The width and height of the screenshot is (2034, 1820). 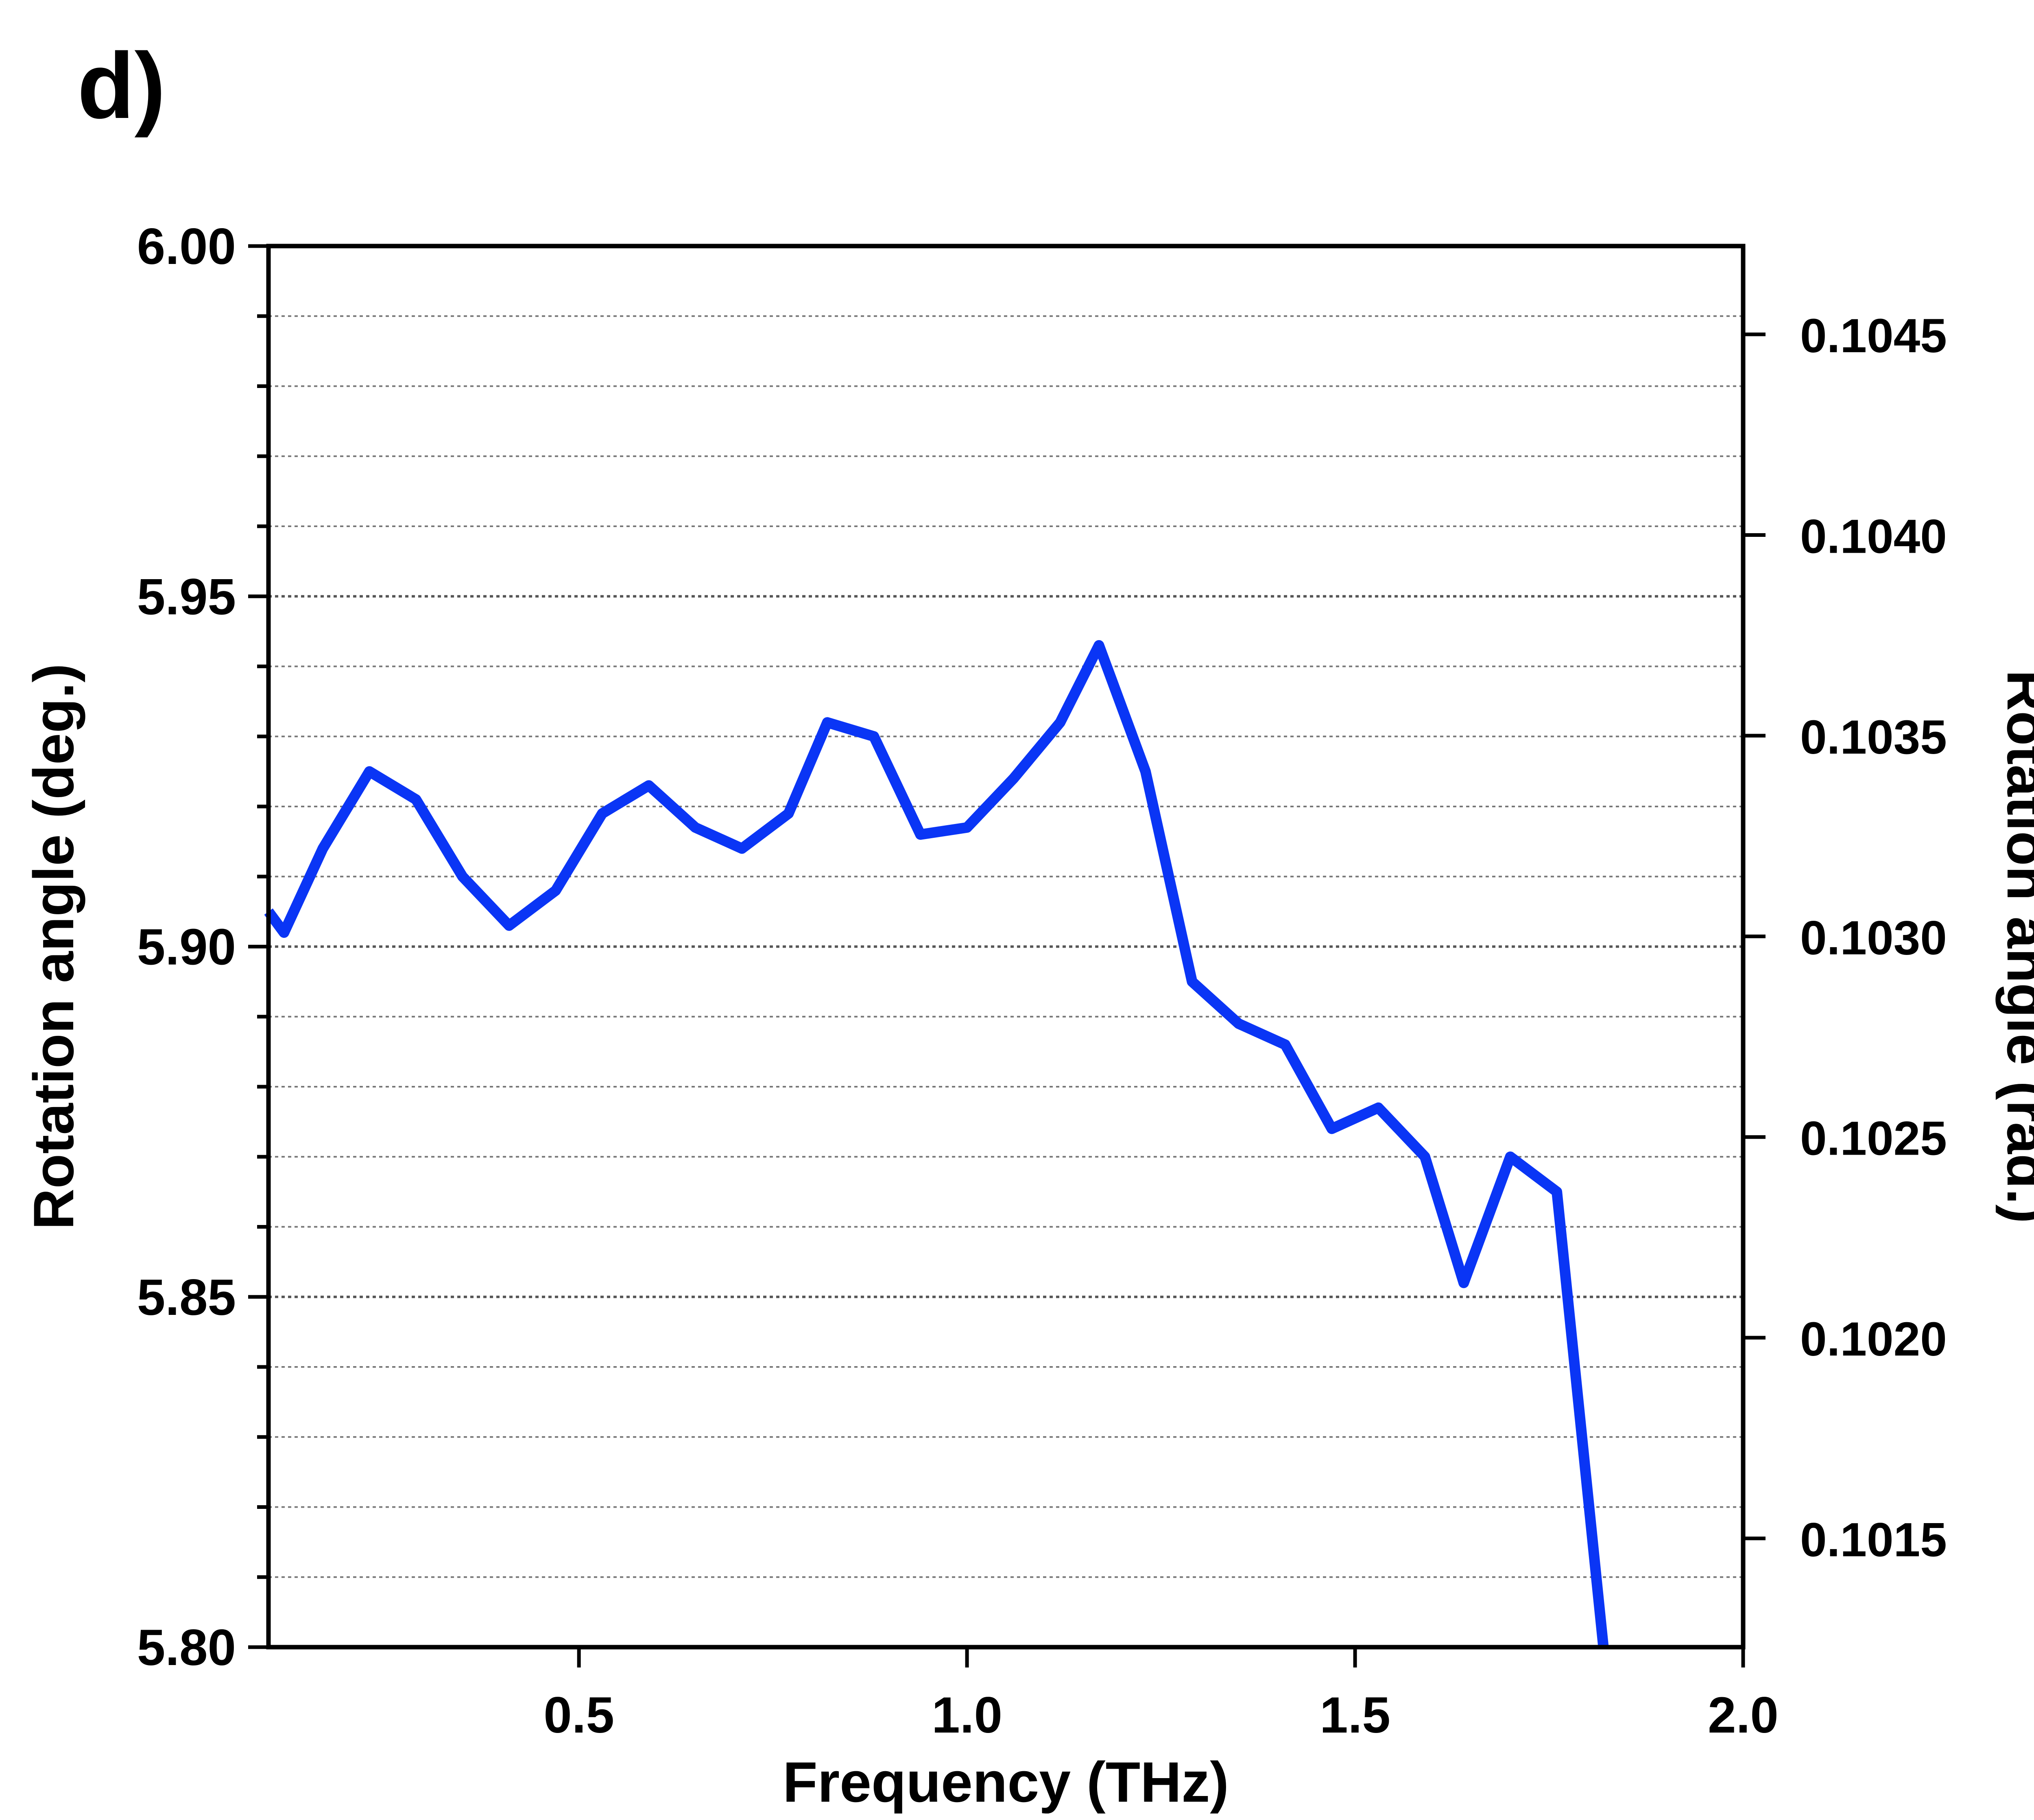 I want to click on y2-tick-label: 0.1040, so click(x=1873, y=537).